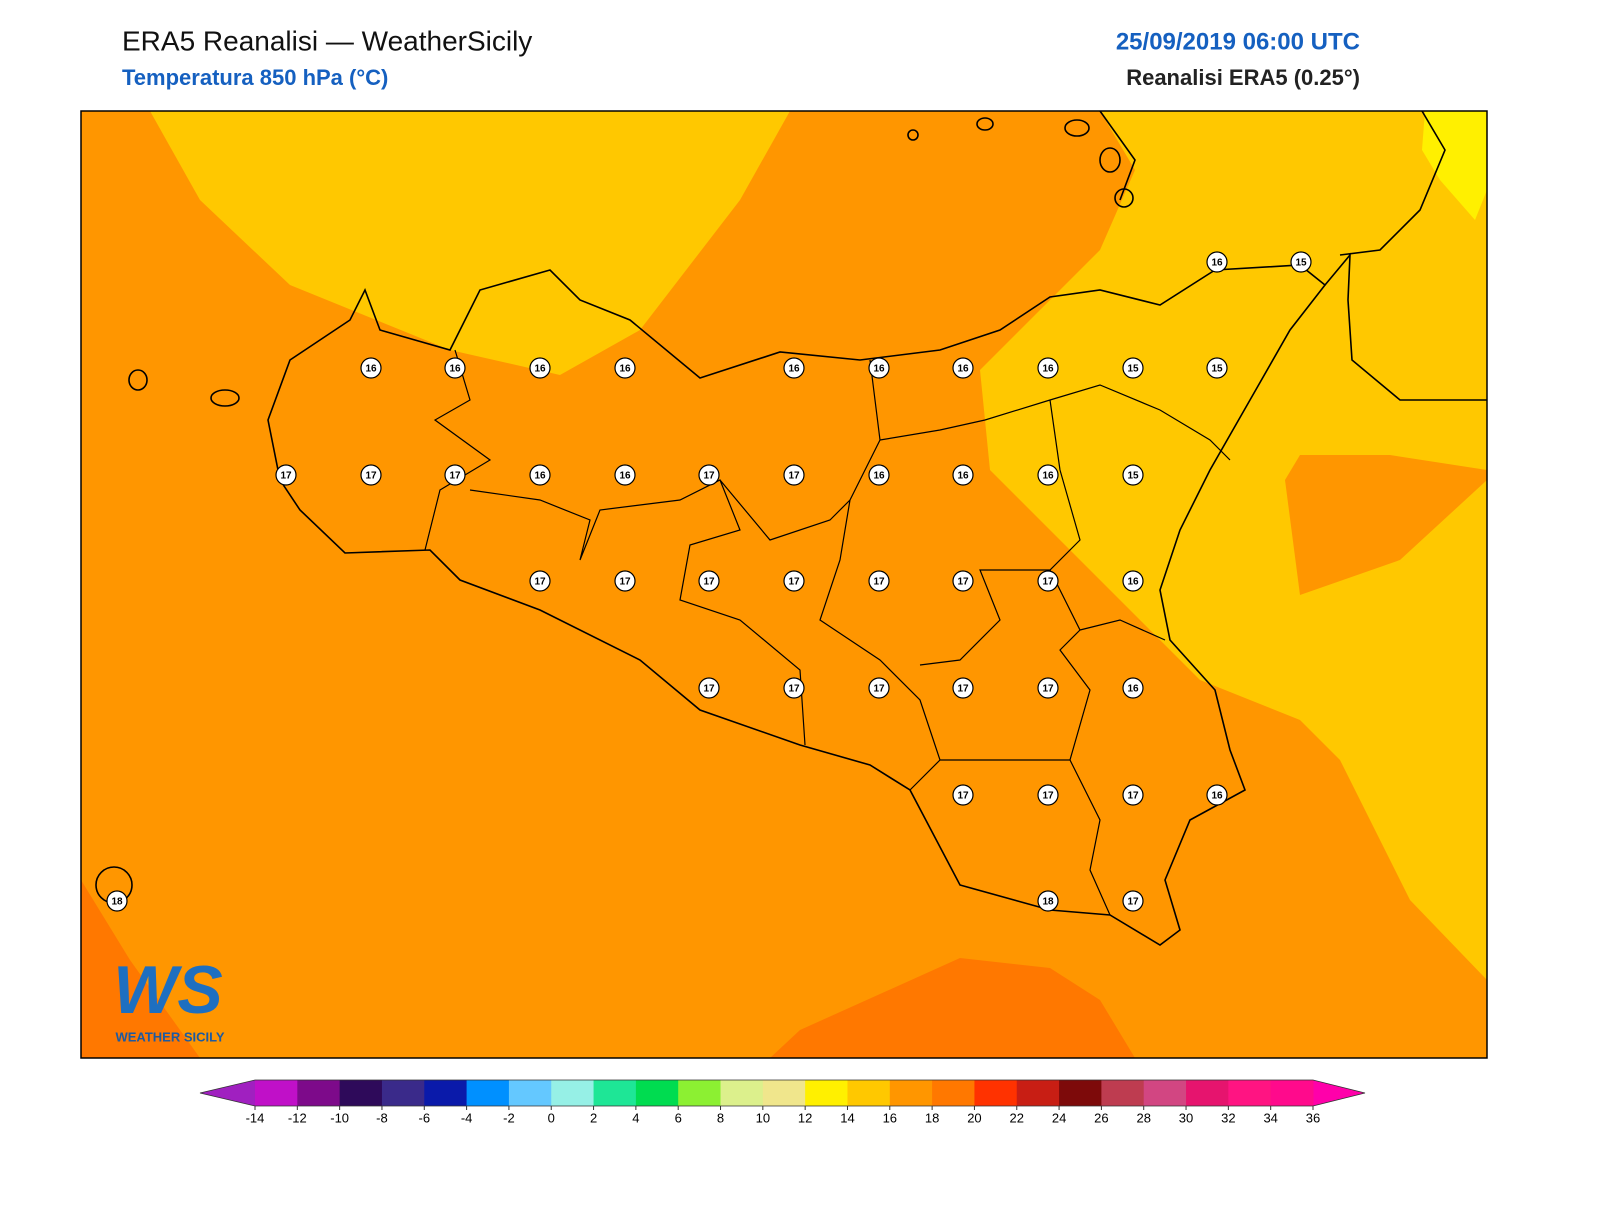 The height and width of the screenshot is (1205, 1600). I want to click on title: ERA5 Reanalisi — WeatherSicily, so click(327, 40).